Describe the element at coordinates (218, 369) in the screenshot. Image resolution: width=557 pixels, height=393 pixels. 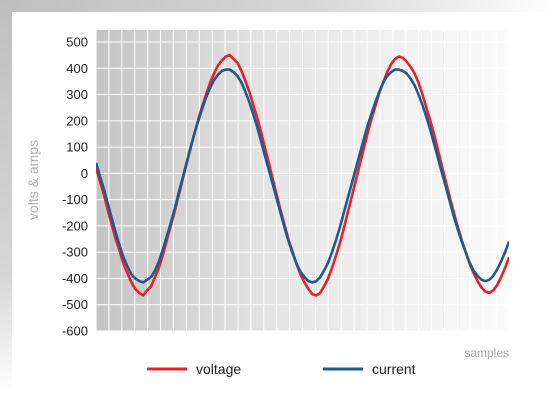
I see `legend-label-voltage: voltage` at that location.